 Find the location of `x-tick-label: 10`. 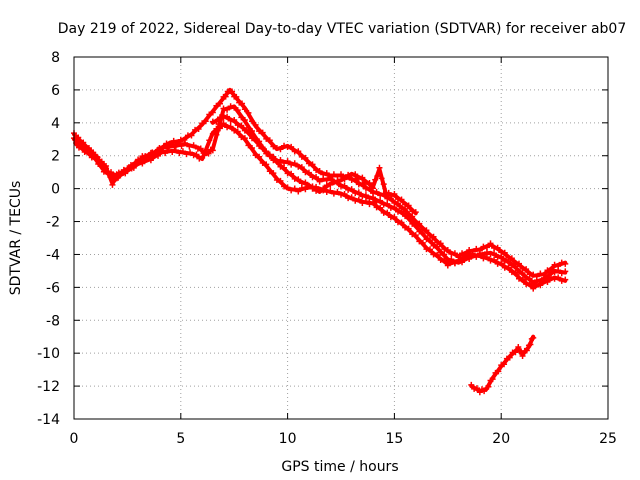

x-tick-label: 10 is located at coordinates (288, 439).